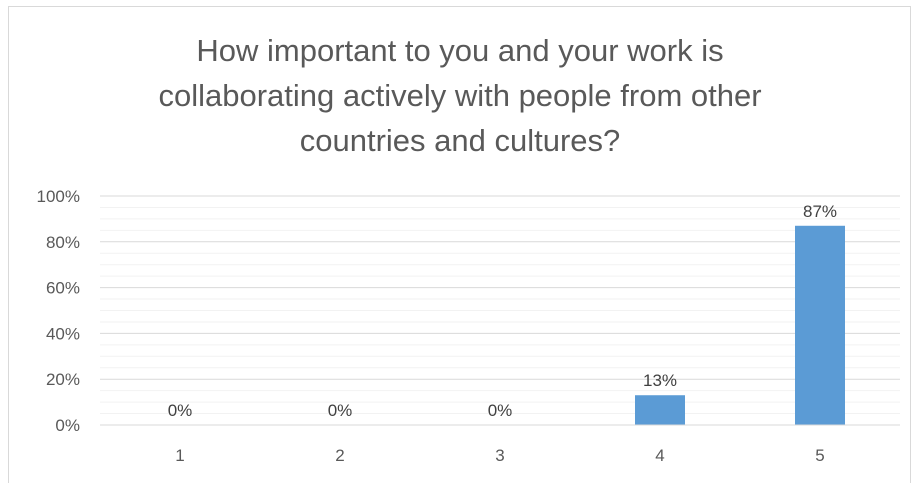  What do you see at coordinates (460, 140) in the screenshot?
I see `chart-title-line-3: countries and cultures?` at bounding box center [460, 140].